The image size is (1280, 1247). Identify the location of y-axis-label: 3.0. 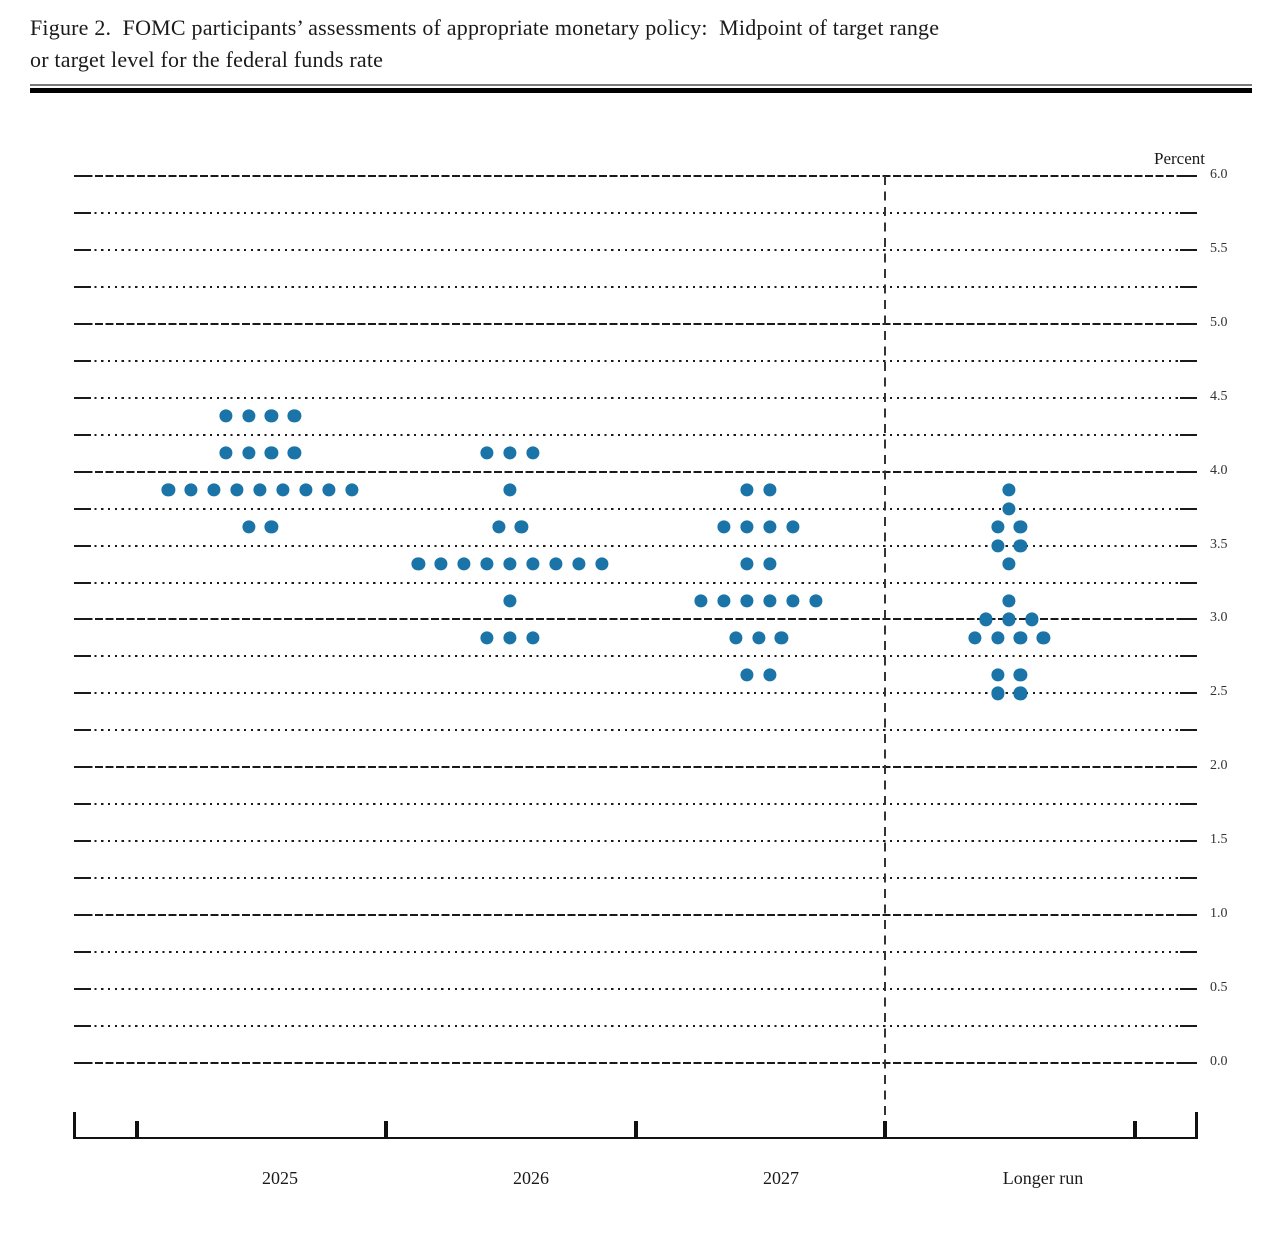
(1219, 618).